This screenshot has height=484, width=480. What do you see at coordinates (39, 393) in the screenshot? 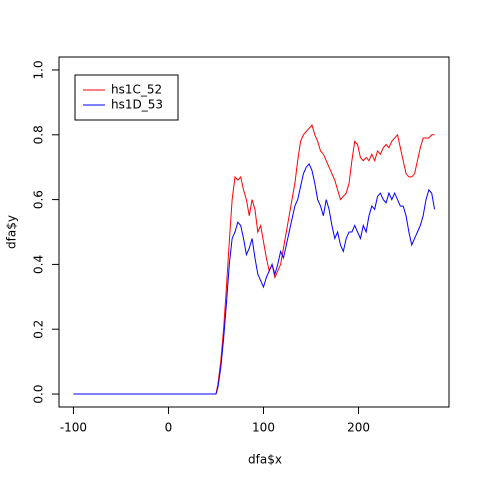
I see `y-tick-label: 0.0` at bounding box center [39, 393].